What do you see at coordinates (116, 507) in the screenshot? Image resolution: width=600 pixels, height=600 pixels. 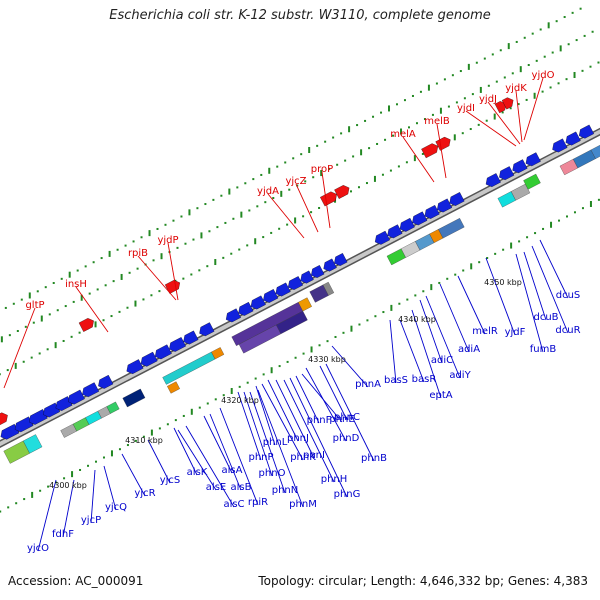 I see `reverse-gene-label: yjcQ` at bounding box center [116, 507].